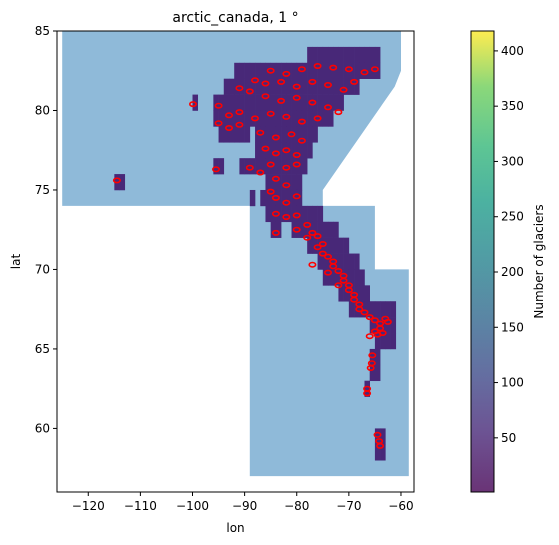 The image size is (559, 545). What do you see at coordinates (348, 506) in the screenshot?
I see `x-tick-label: −70` at bounding box center [348, 506].